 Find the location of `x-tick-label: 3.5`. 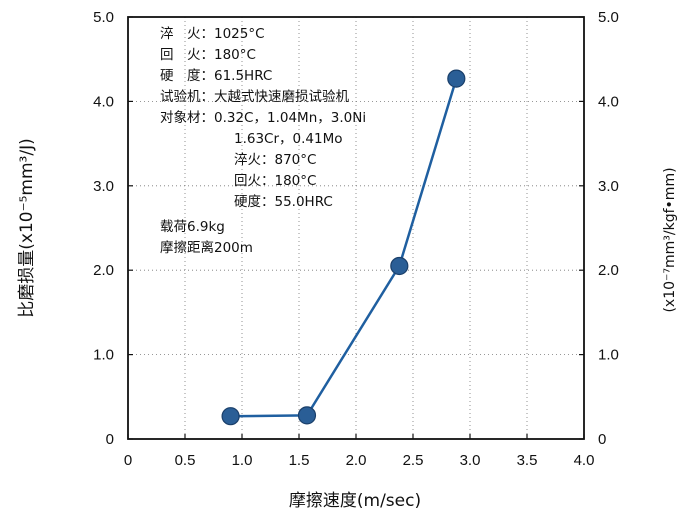

x-tick-label: 3.5 is located at coordinates (527, 460).